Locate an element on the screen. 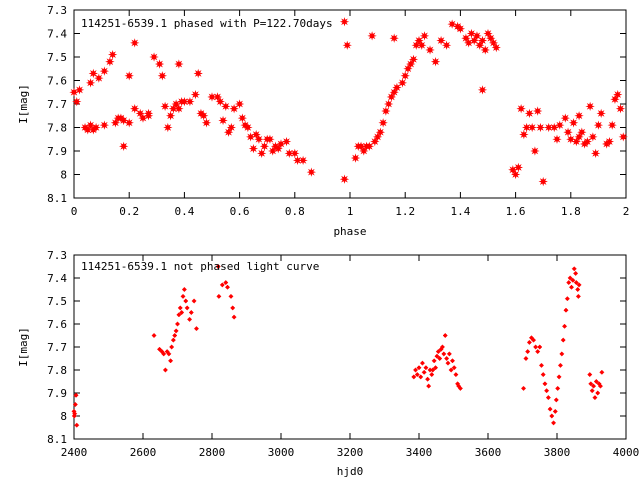 The image size is (640, 485). y-tick-label: 8.1 is located at coordinates (57, 198).